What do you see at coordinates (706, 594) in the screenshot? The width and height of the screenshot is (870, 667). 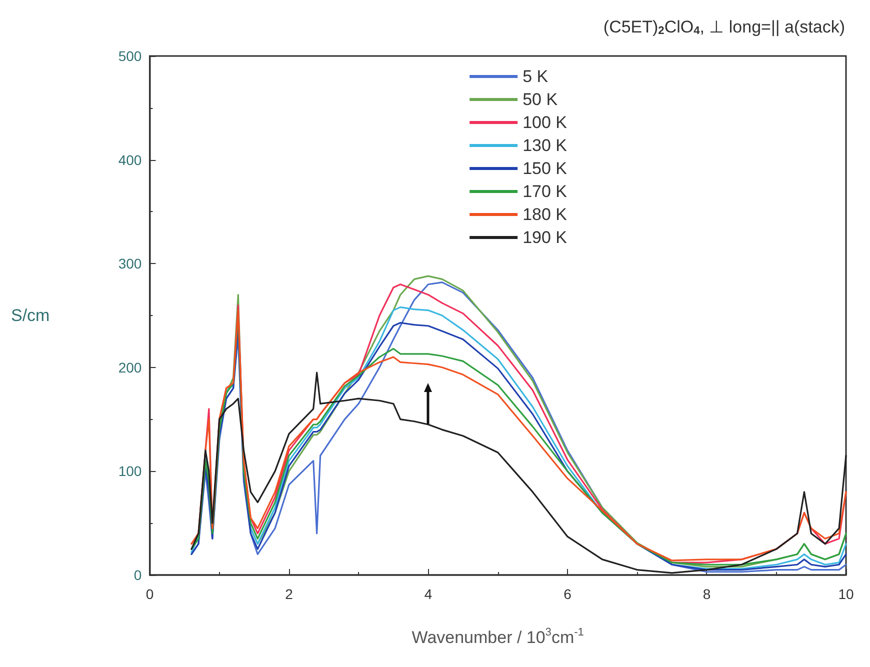 I see `x-tick-label: 8` at bounding box center [706, 594].